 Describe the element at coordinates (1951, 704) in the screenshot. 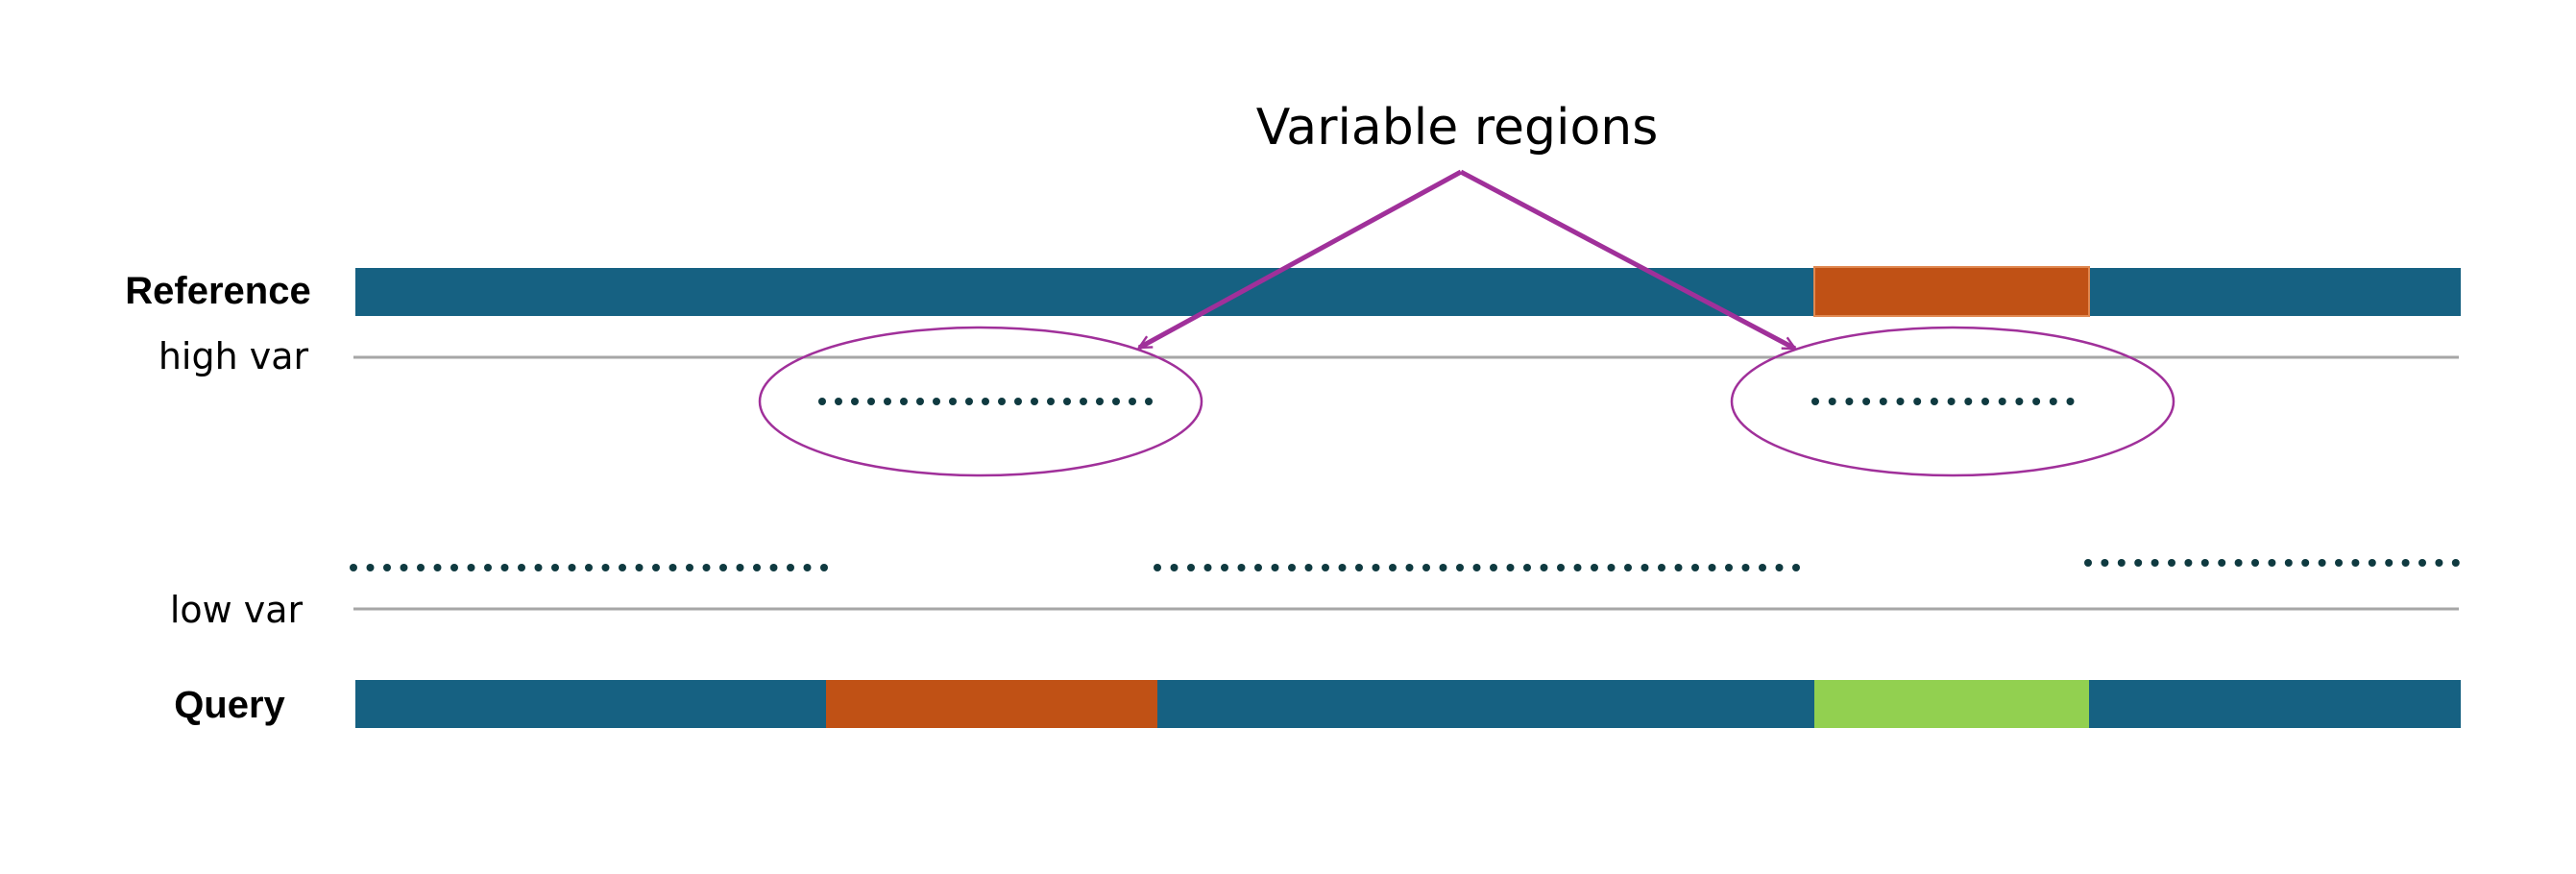

I see `query-variable-segment-green` at that location.